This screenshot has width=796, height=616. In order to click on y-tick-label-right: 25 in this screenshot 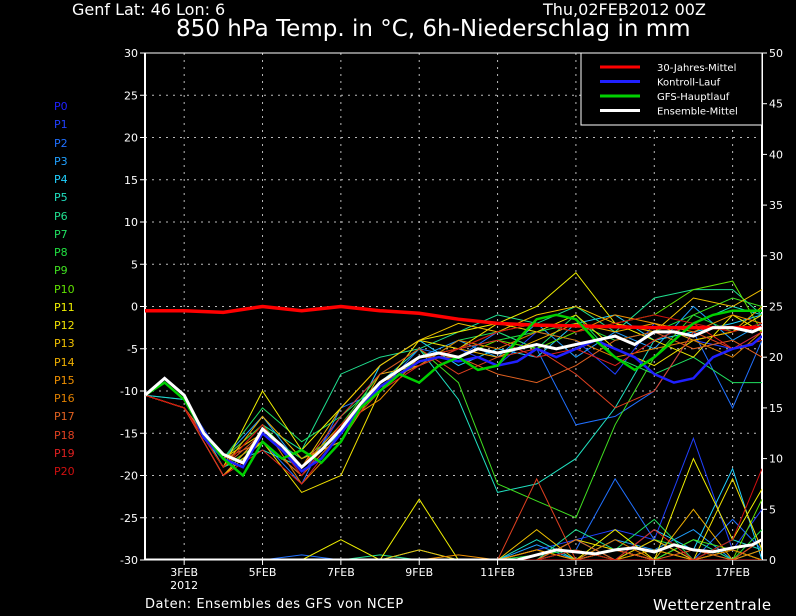, I will do `click(776, 307)`.